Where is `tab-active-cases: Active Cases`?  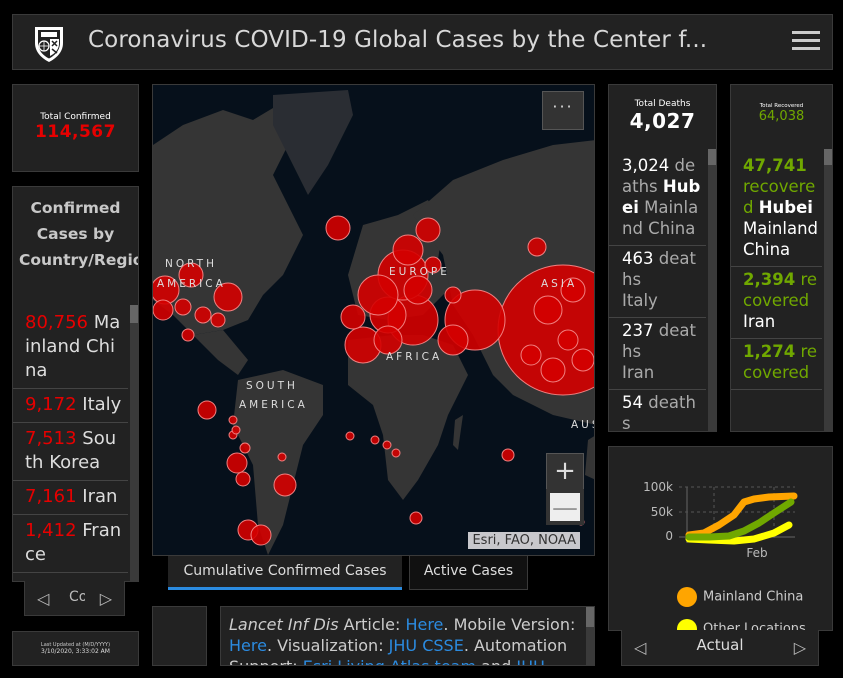
tab-active-cases: Active Cases is located at coordinates (468, 573).